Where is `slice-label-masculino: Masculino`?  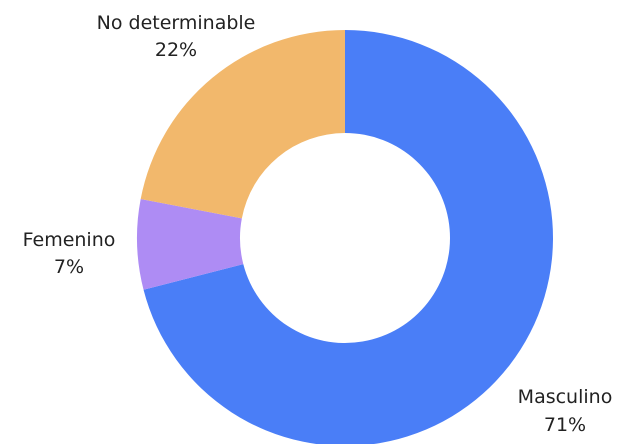
slice-label-masculino: Masculino is located at coordinates (565, 397).